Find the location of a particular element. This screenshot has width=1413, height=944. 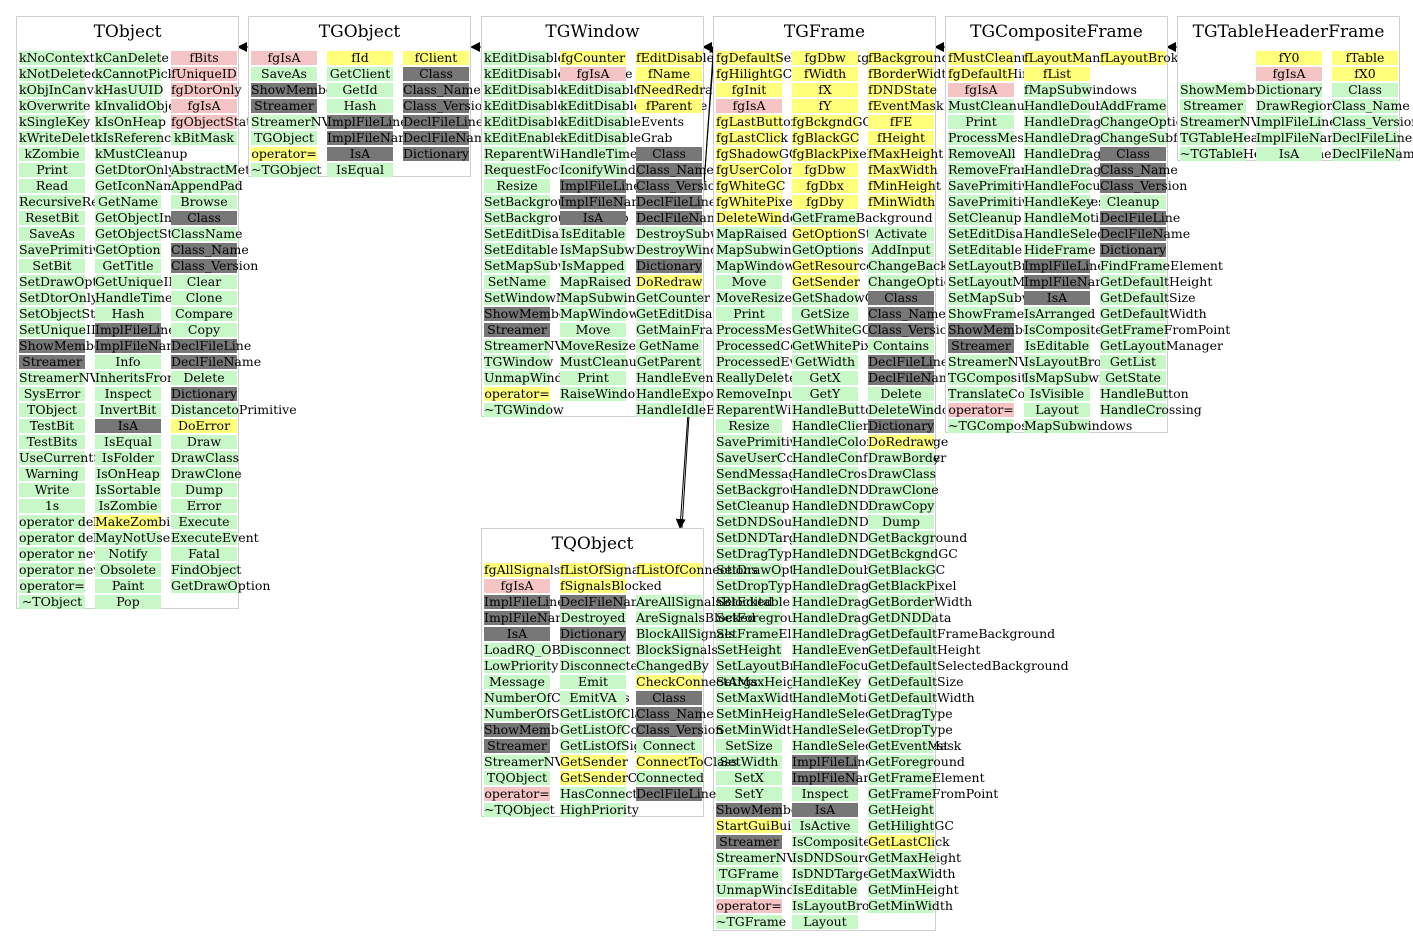

member-entry: ProcessedEvent is located at coordinates (767, 361).